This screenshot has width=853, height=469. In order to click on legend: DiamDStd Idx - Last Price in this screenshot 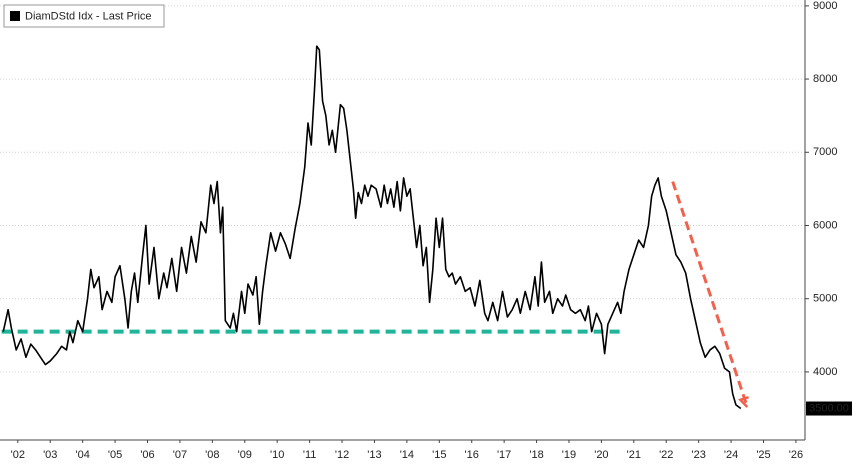, I will do `click(84, 16)`.